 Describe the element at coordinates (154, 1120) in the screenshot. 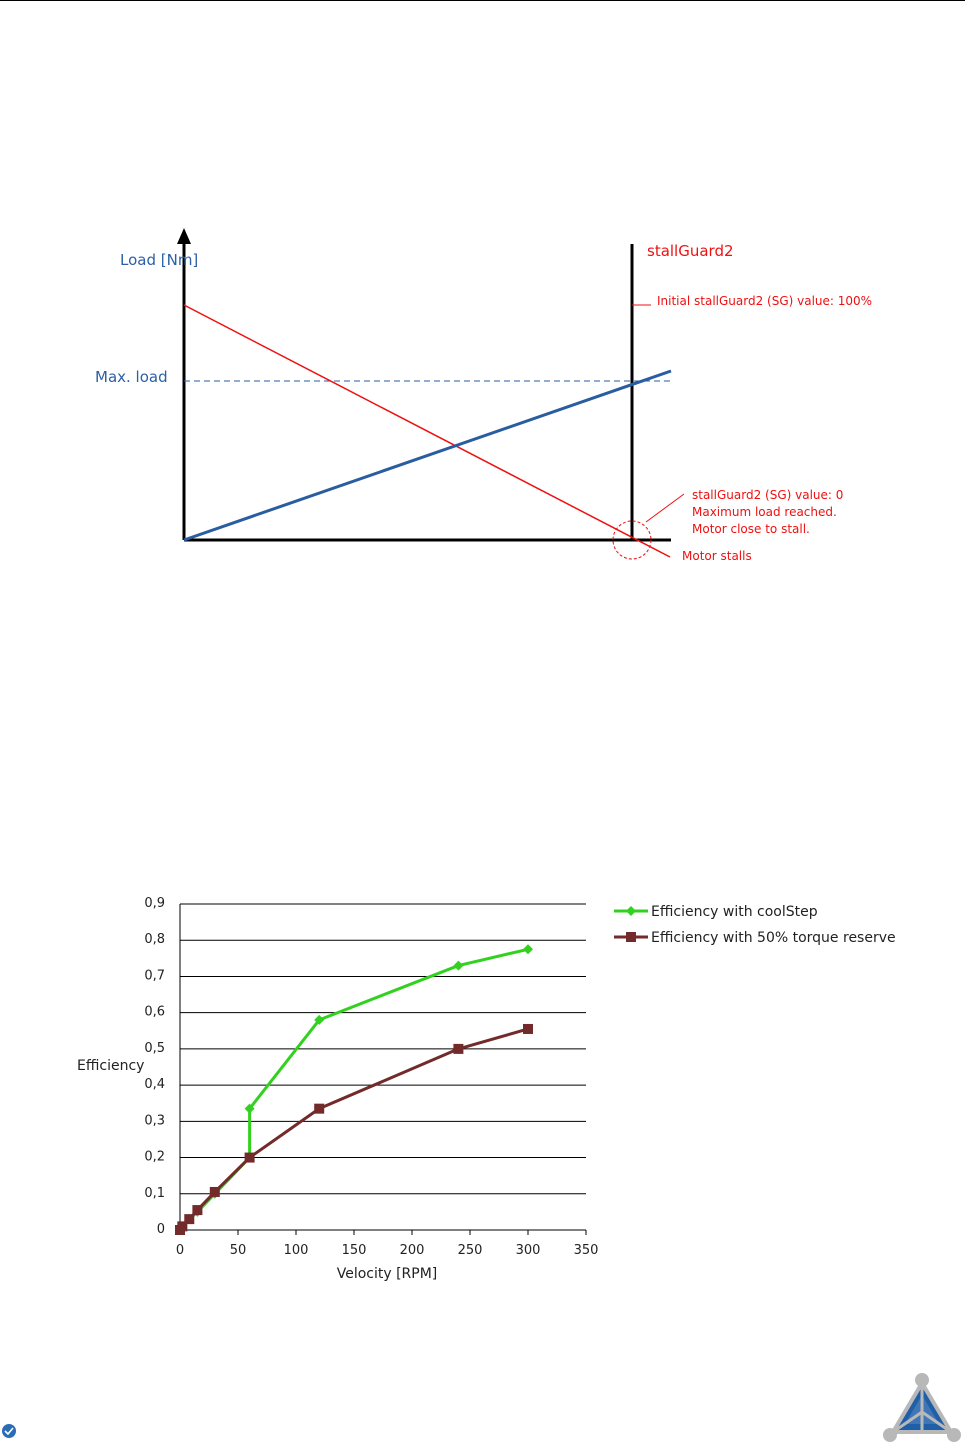

I see `y-tick-label: 0,3` at that location.